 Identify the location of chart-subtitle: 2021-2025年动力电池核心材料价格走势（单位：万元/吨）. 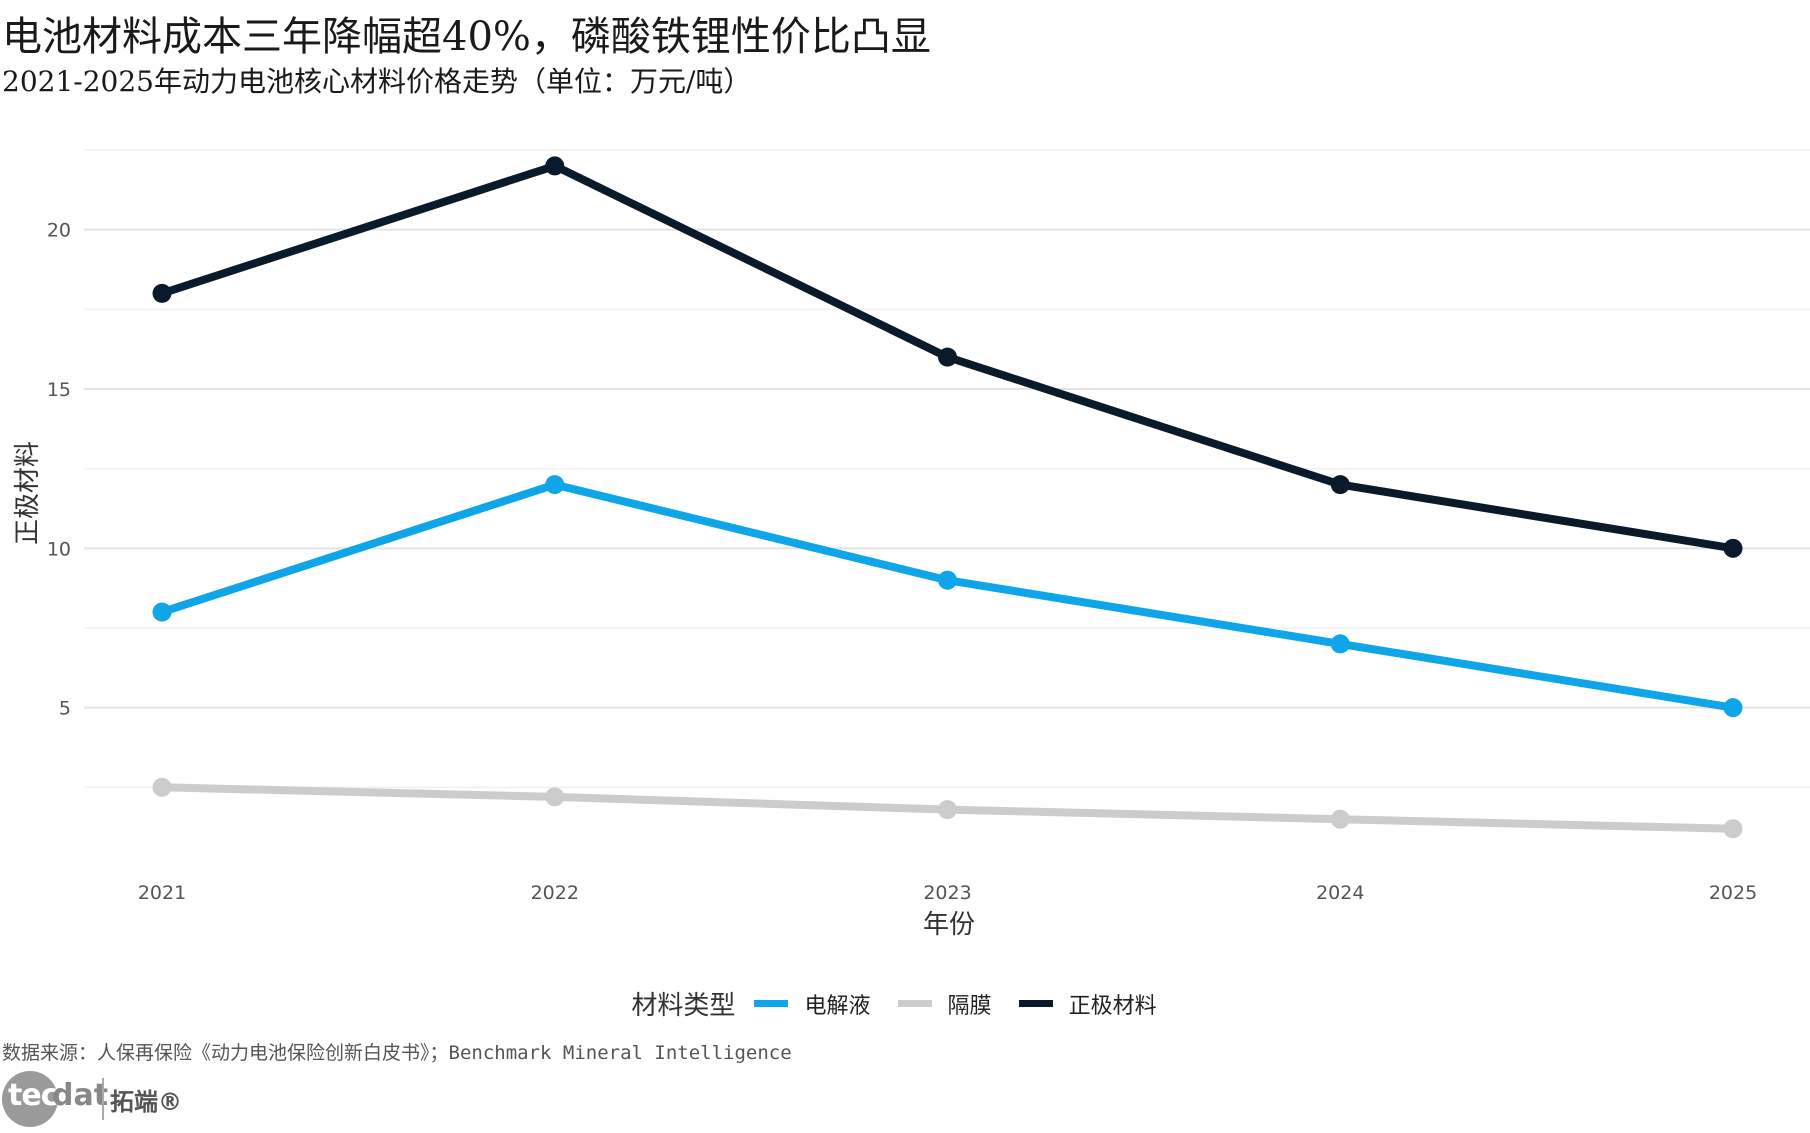
(377, 81).